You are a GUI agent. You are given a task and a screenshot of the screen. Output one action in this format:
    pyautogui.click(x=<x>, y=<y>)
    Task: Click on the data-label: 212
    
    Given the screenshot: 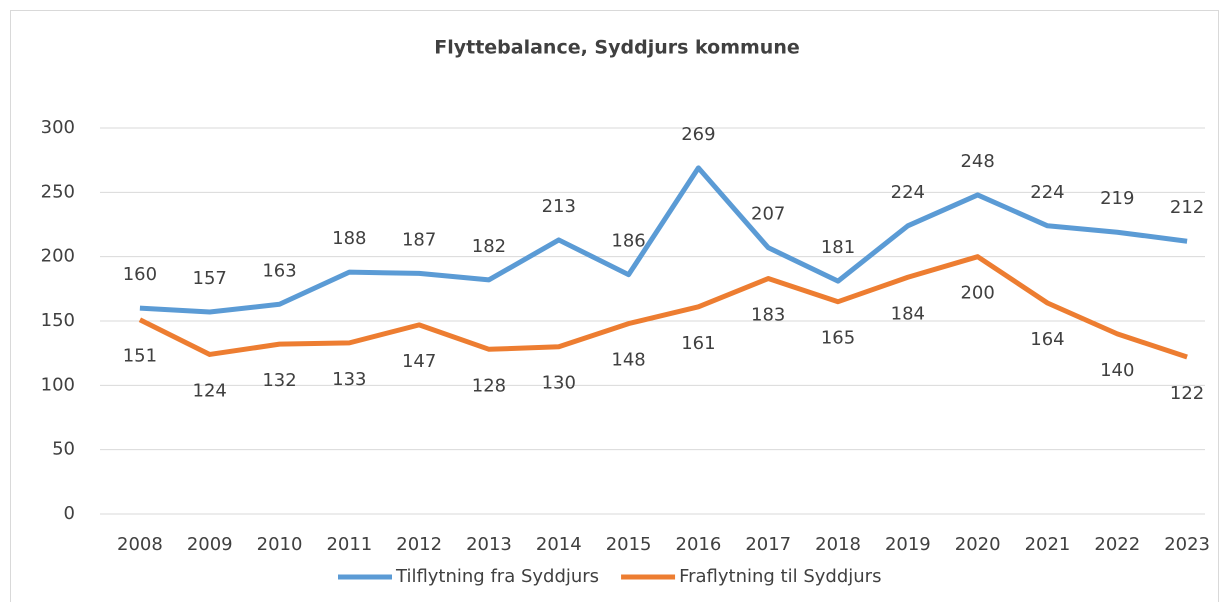 What is the action you would take?
    pyautogui.click(x=1187, y=207)
    